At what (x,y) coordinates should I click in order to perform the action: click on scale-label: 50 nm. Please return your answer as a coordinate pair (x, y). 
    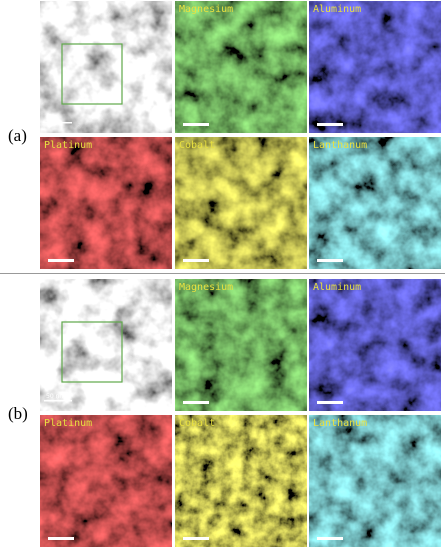
    Looking at the image, I should click on (55, 396).